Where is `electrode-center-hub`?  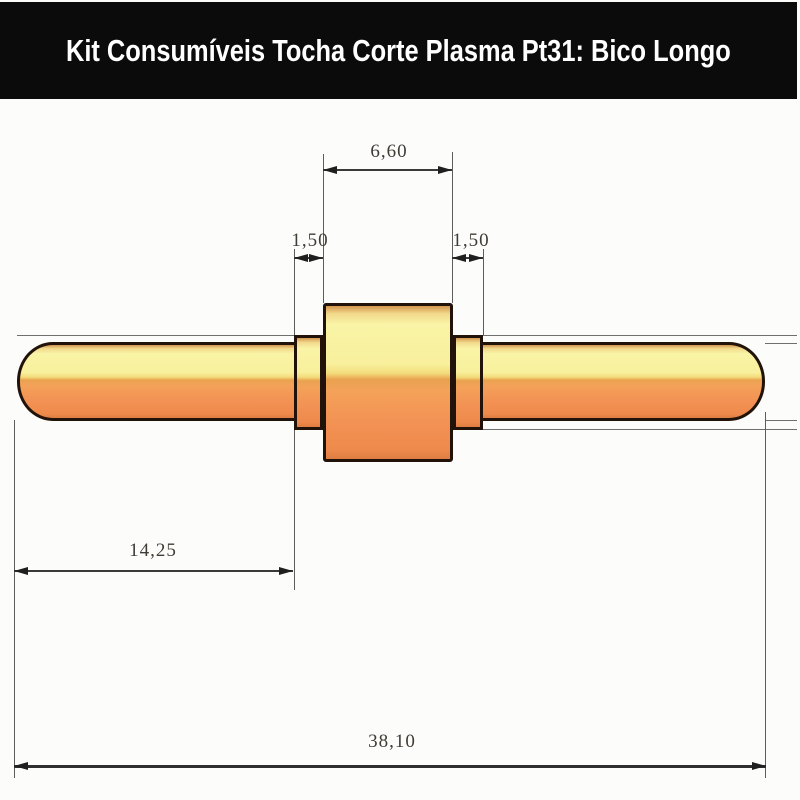
electrode-center-hub is located at coordinates (388, 382).